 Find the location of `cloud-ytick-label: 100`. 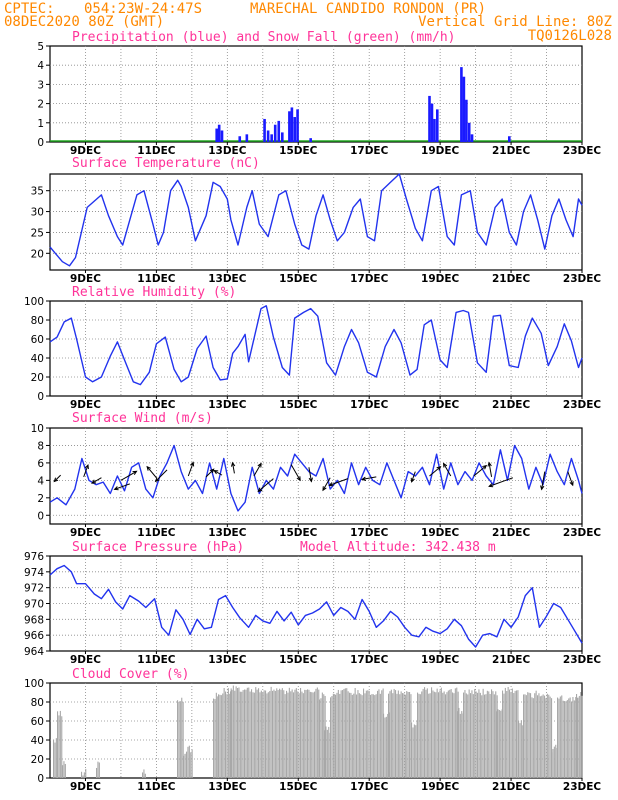

cloud-ytick-label: 100 is located at coordinates (34, 684).